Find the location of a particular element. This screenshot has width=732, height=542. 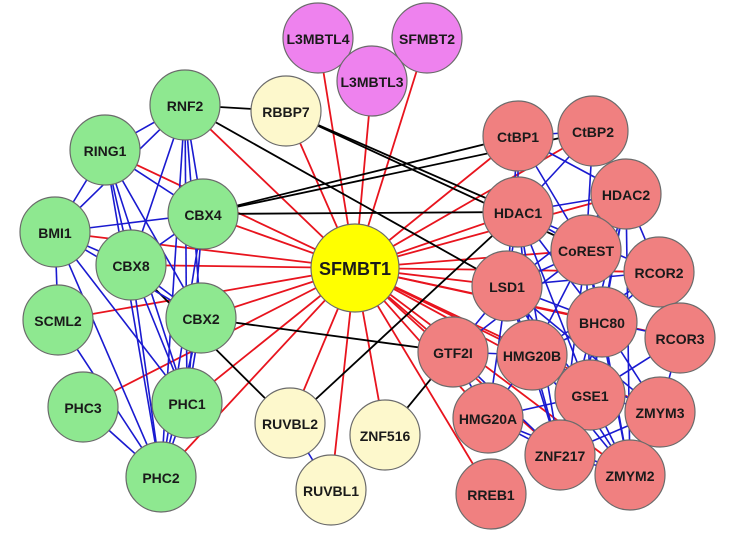

node-hdac1: HDAC1 is located at coordinates (518, 212).